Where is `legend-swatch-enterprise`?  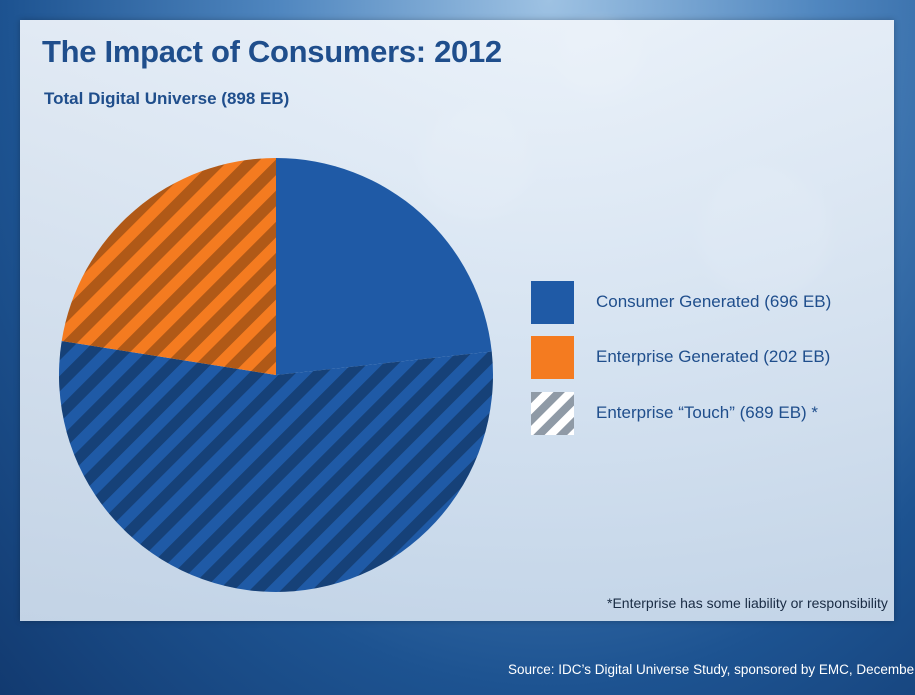 legend-swatch-enterprise is located at coordinates (552, 357).